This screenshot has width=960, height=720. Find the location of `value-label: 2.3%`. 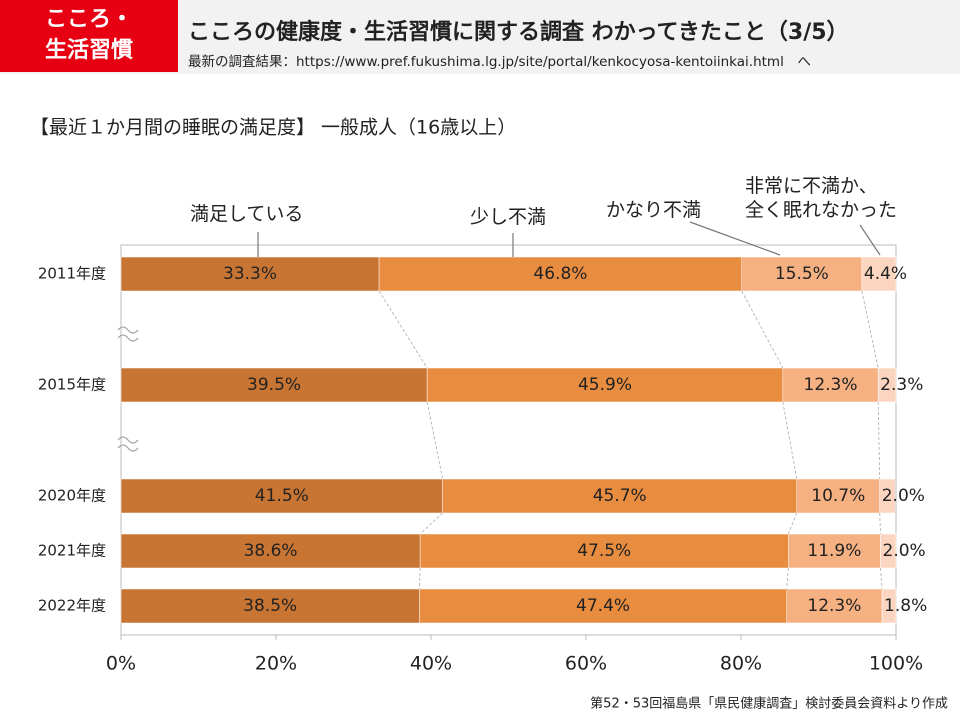

value-label: 2.3% is located at coordinates (901, 385).